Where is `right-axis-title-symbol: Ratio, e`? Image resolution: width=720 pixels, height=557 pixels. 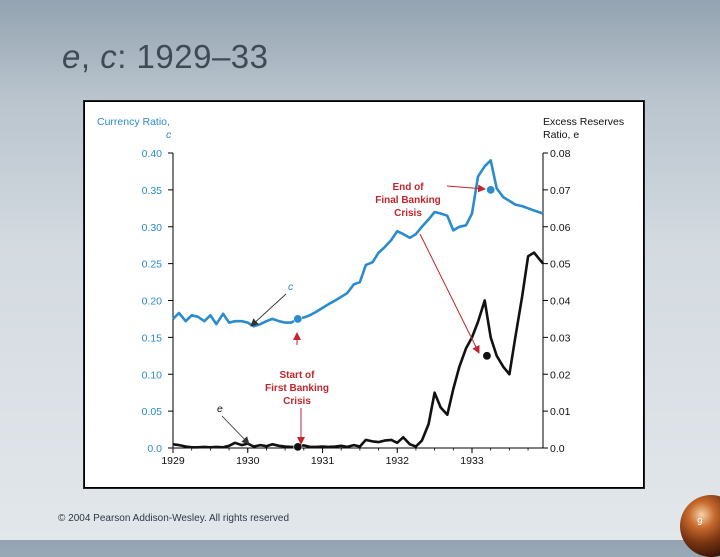
right-axis-title-symbol: Ratio, e is located at coordinates (561, 135).